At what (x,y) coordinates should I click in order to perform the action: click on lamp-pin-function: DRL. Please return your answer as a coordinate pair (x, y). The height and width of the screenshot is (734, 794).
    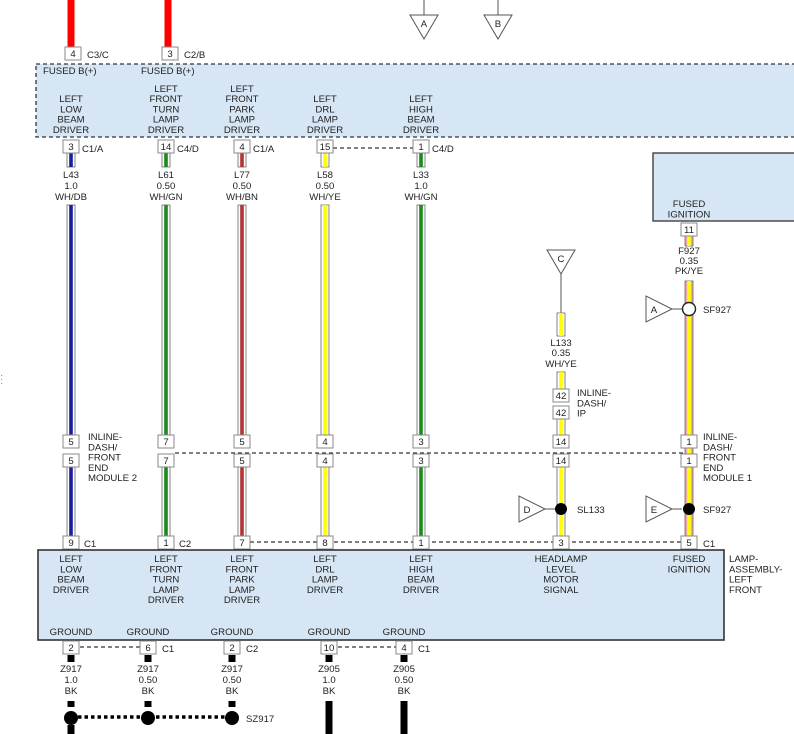
    Looking at the image, I should click on (325, 569).